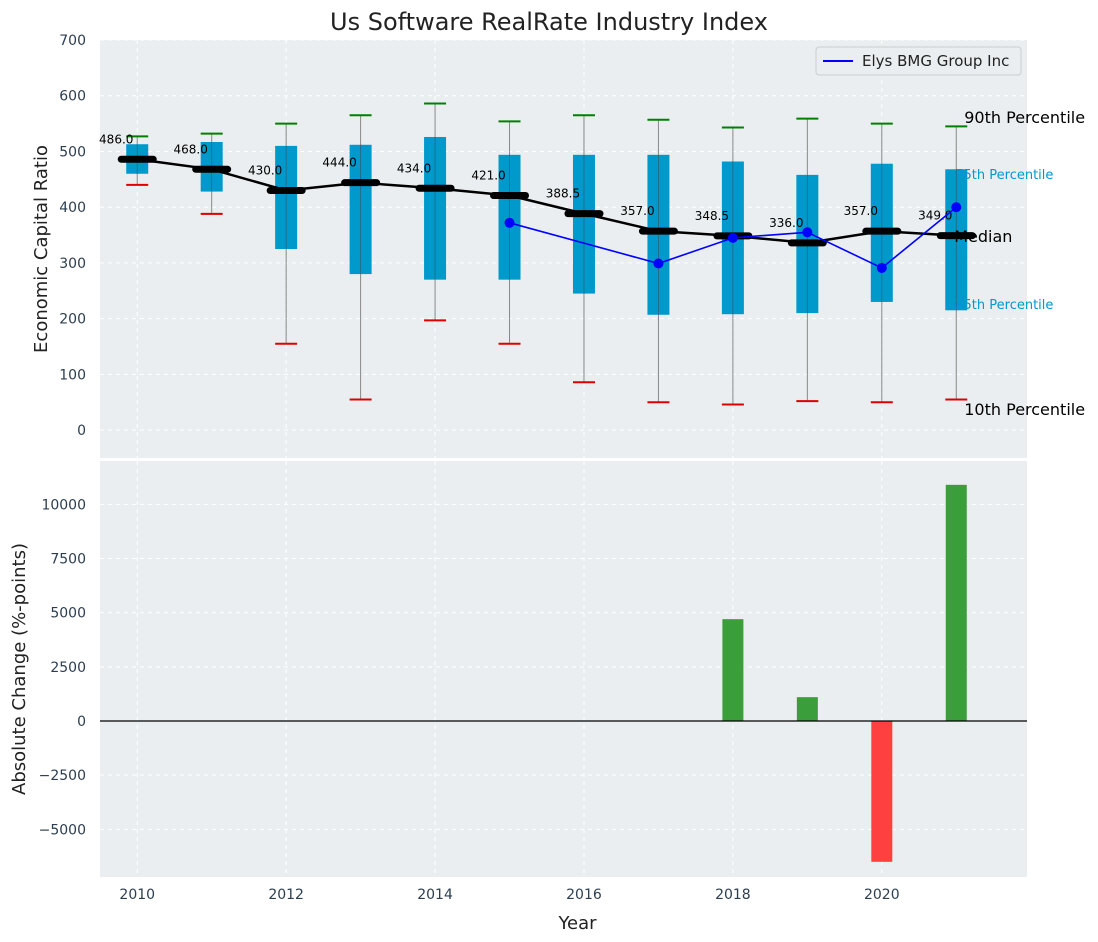 Image resolution: width=1098 pixels, height=942 pixels. I want to click on xtick-label: 2020, so click(882, 895).